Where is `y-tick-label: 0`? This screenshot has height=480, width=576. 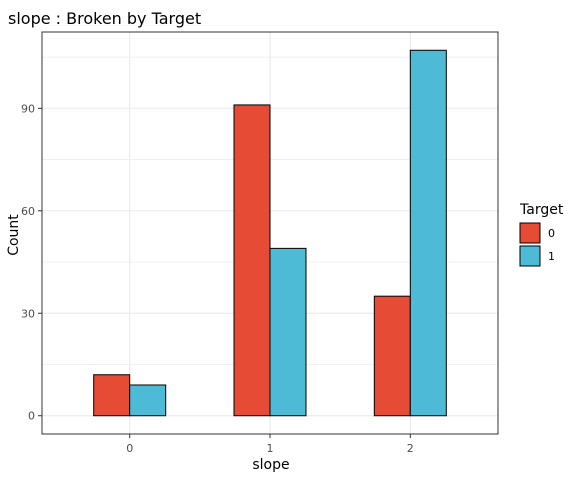
y-tick-label: 0 is located at coordinates (31, 416).